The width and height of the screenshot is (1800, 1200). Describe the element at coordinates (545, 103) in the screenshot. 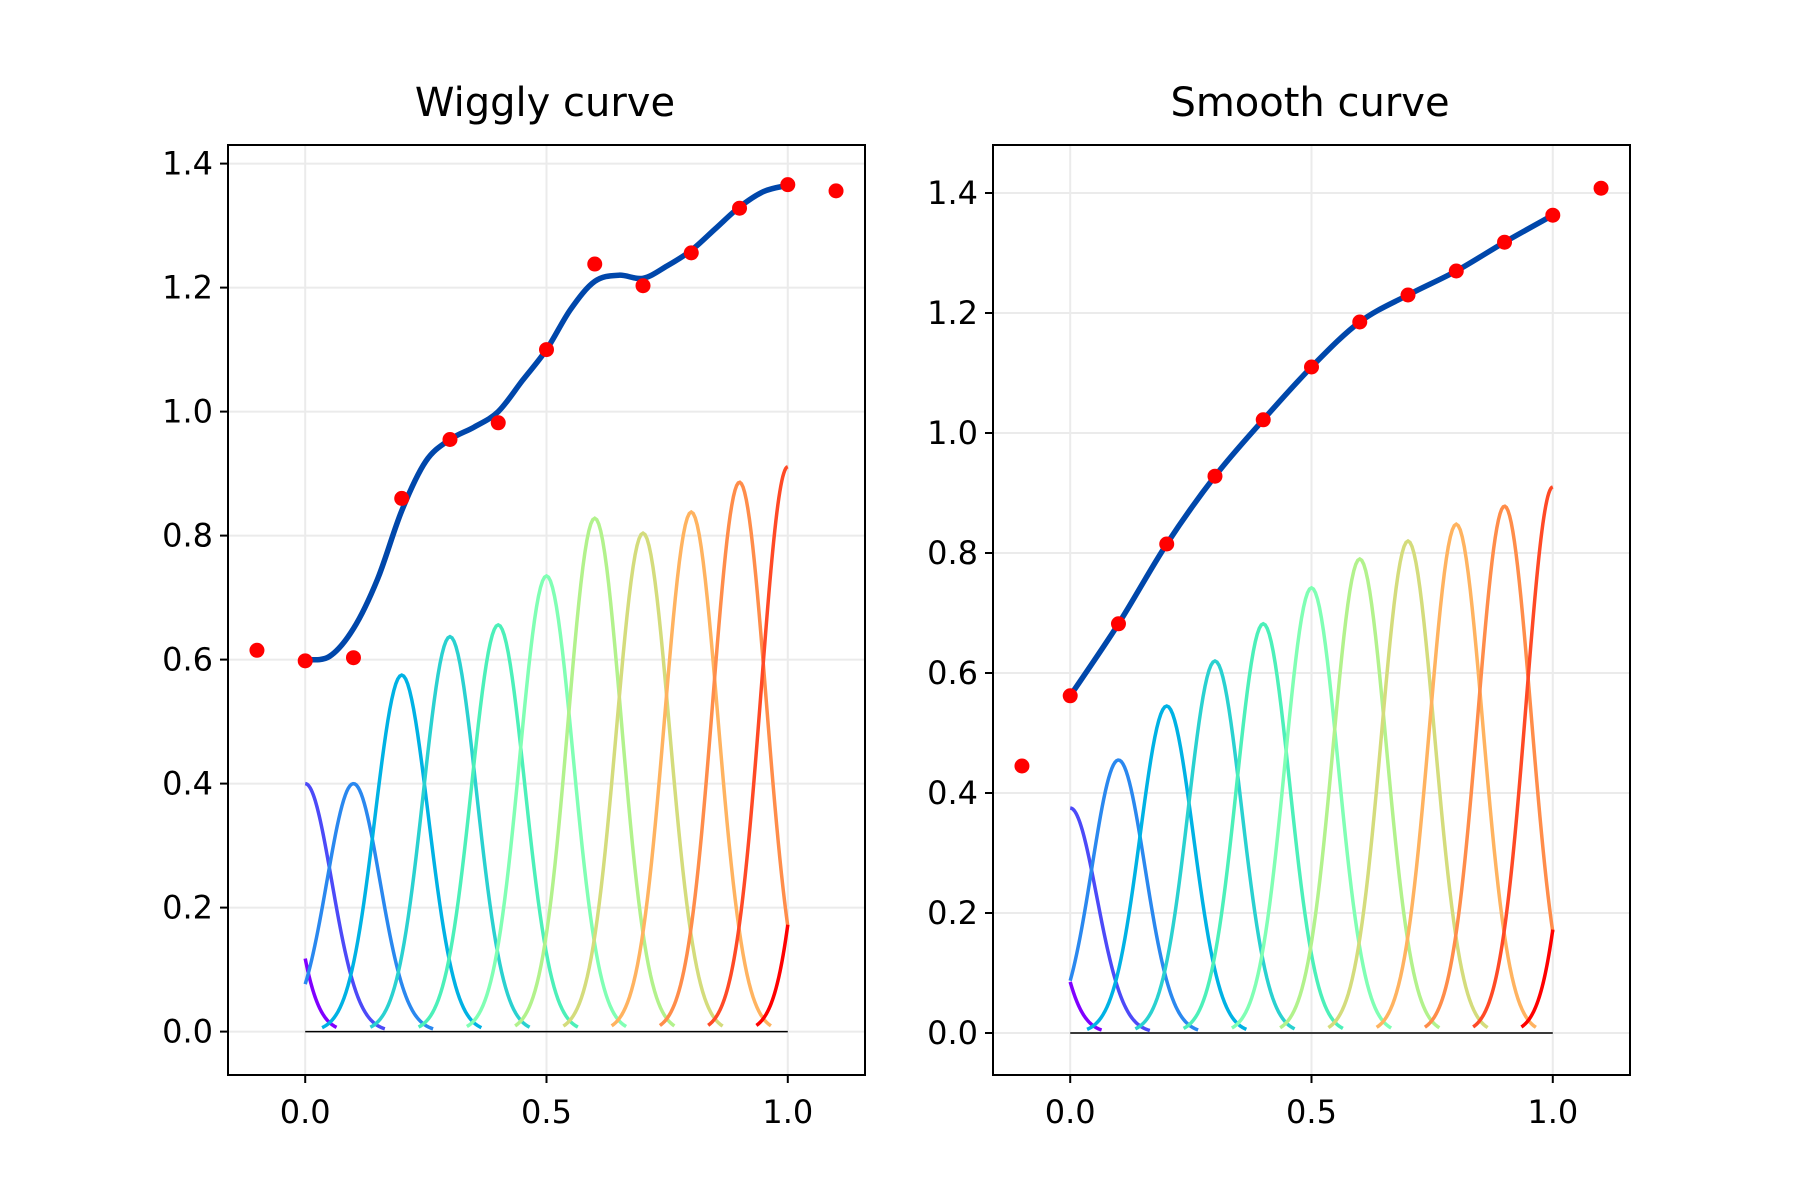

I see `panel-title: Wiggly curve` at that location.